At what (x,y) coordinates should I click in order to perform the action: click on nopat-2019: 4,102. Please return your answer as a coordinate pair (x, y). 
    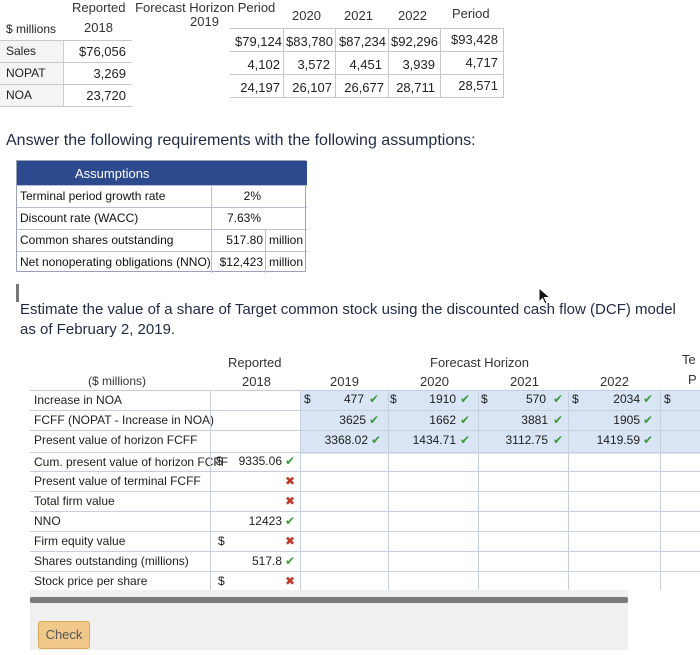
    Looking at the image, I should click on (263, 64).